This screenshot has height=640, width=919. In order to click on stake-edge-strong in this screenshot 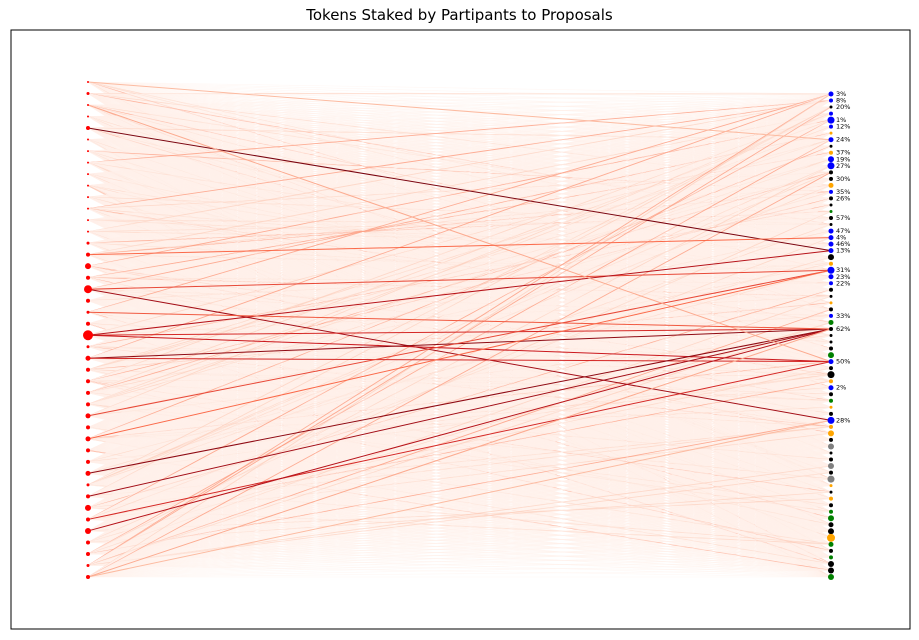, I will do `click(459, 111)`.